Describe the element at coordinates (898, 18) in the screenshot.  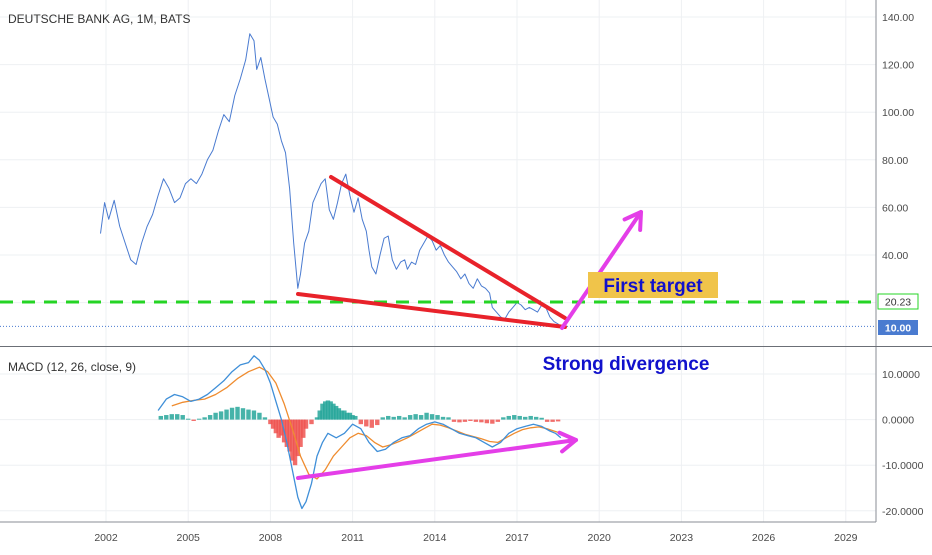
I see `price-y-tick-label: 140.00` at that location.